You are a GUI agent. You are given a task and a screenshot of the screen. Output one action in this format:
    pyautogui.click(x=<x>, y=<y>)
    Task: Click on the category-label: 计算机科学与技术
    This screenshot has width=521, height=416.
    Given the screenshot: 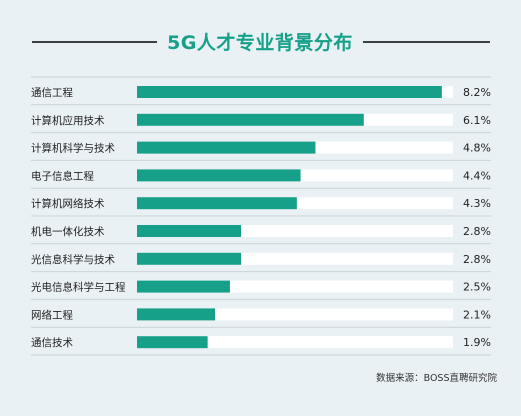 What is the action you would take?
    pyautogui.click(x=73, y=148)
    